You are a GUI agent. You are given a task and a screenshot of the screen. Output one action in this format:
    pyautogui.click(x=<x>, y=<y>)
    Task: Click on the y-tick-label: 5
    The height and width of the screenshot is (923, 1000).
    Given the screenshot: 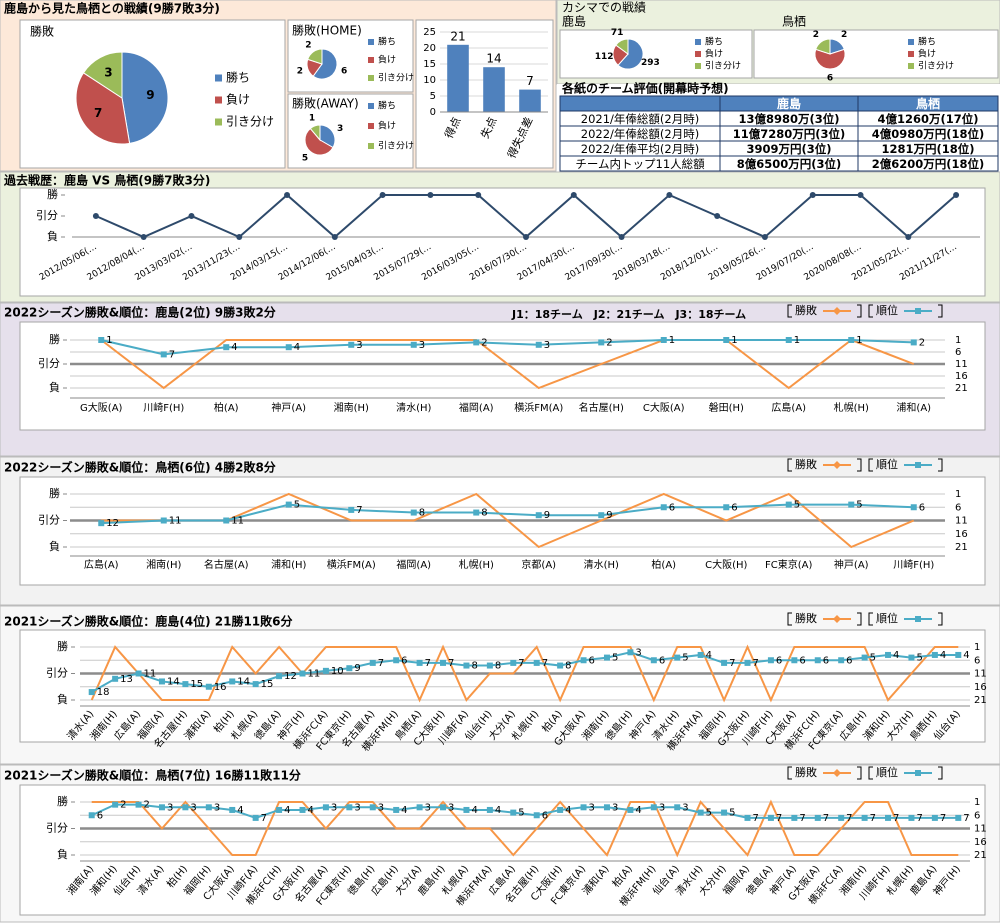 What is the action you would take?
    pyautogui.click(x=433, y=96)
    